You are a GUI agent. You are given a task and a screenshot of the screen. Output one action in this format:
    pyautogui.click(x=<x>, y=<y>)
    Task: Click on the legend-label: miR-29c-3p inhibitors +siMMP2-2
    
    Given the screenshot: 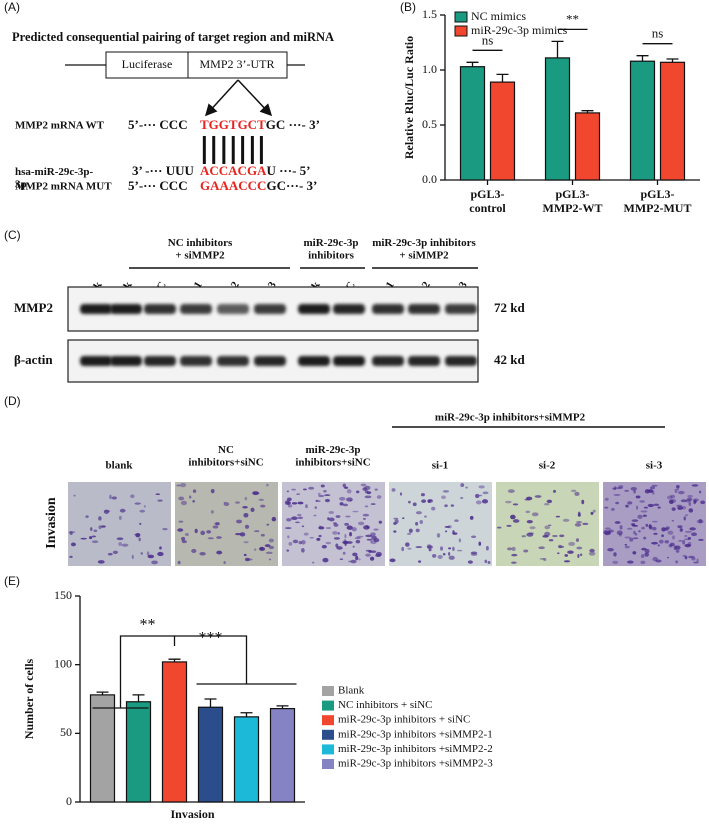 What is the action you would take?
    pyautogui.click(x=415, y=749)
    